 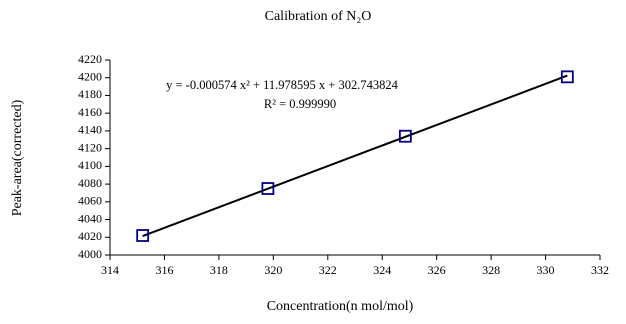 What do you see at coordinates (318, 16) in the screenshot?
I see `chart-title: Calibration of N₂O` at bounding box center [318, 16].